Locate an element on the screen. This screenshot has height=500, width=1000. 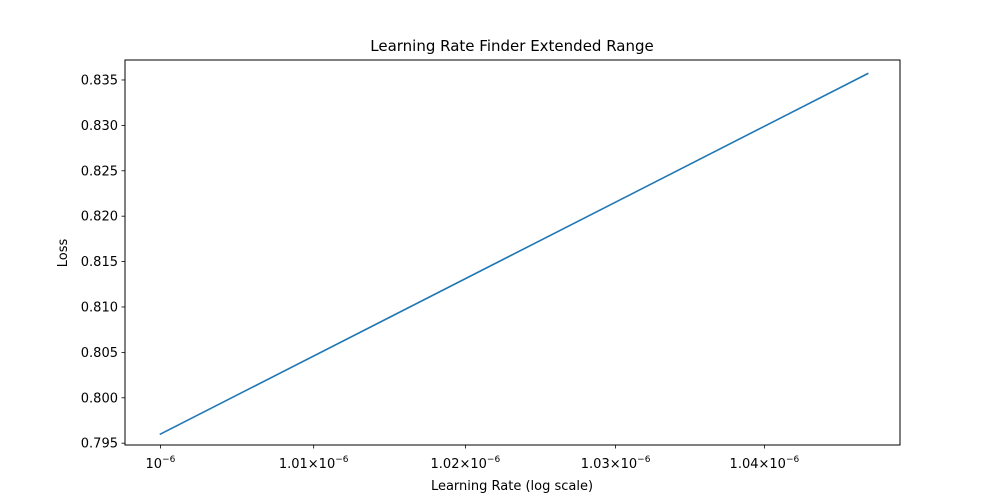
x-tick-label: 1.04×10⁻⁶ is located at coordinates (765, 463).